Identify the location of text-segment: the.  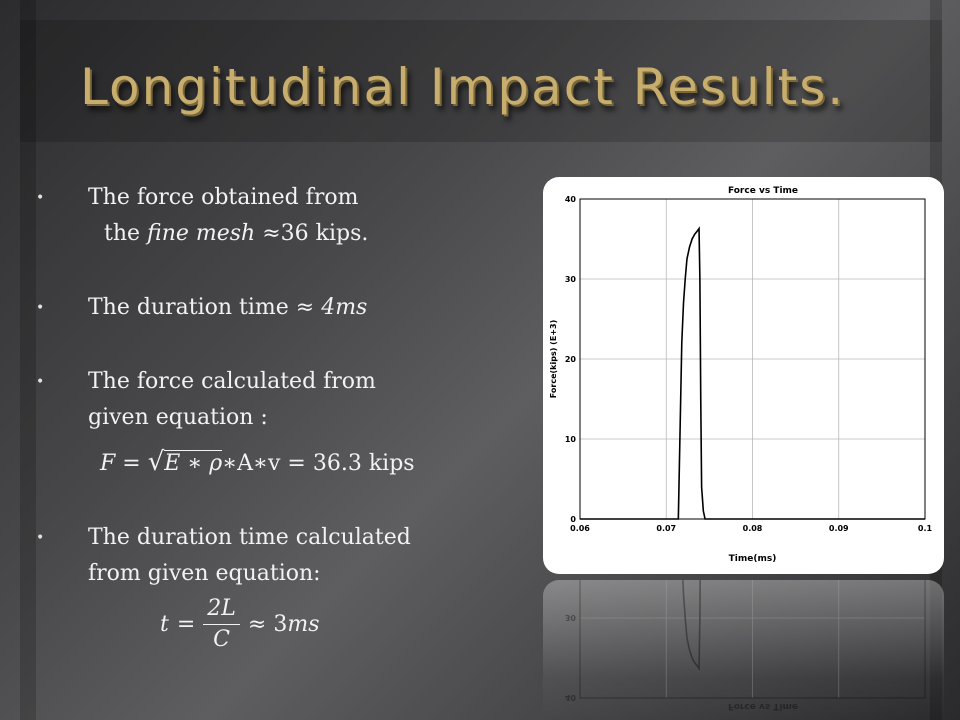
(126, 233).